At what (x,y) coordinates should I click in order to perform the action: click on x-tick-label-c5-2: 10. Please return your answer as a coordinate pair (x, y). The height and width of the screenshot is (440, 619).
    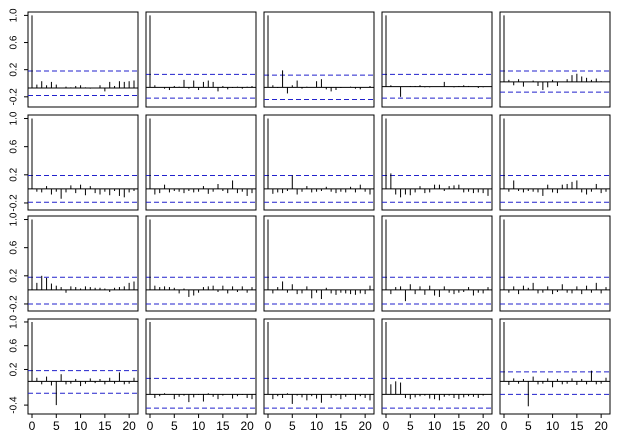
    Looking at the image, I should click on (553, 426).